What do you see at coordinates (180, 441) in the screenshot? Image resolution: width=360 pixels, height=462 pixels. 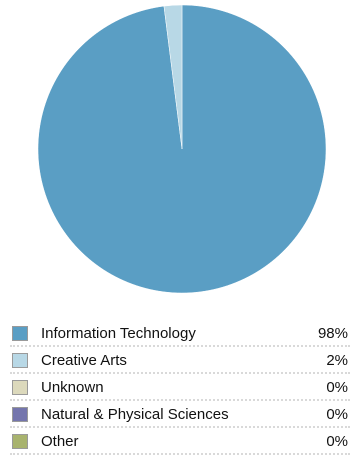 I see `legend-item-other: Other 0%` at bounding box center [180, 441].